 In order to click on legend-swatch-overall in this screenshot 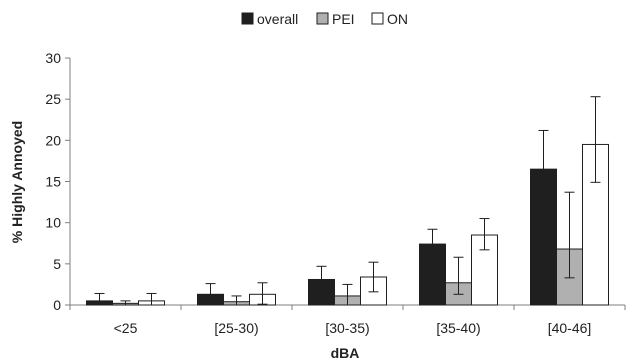, I will do `click(247, 18)`.